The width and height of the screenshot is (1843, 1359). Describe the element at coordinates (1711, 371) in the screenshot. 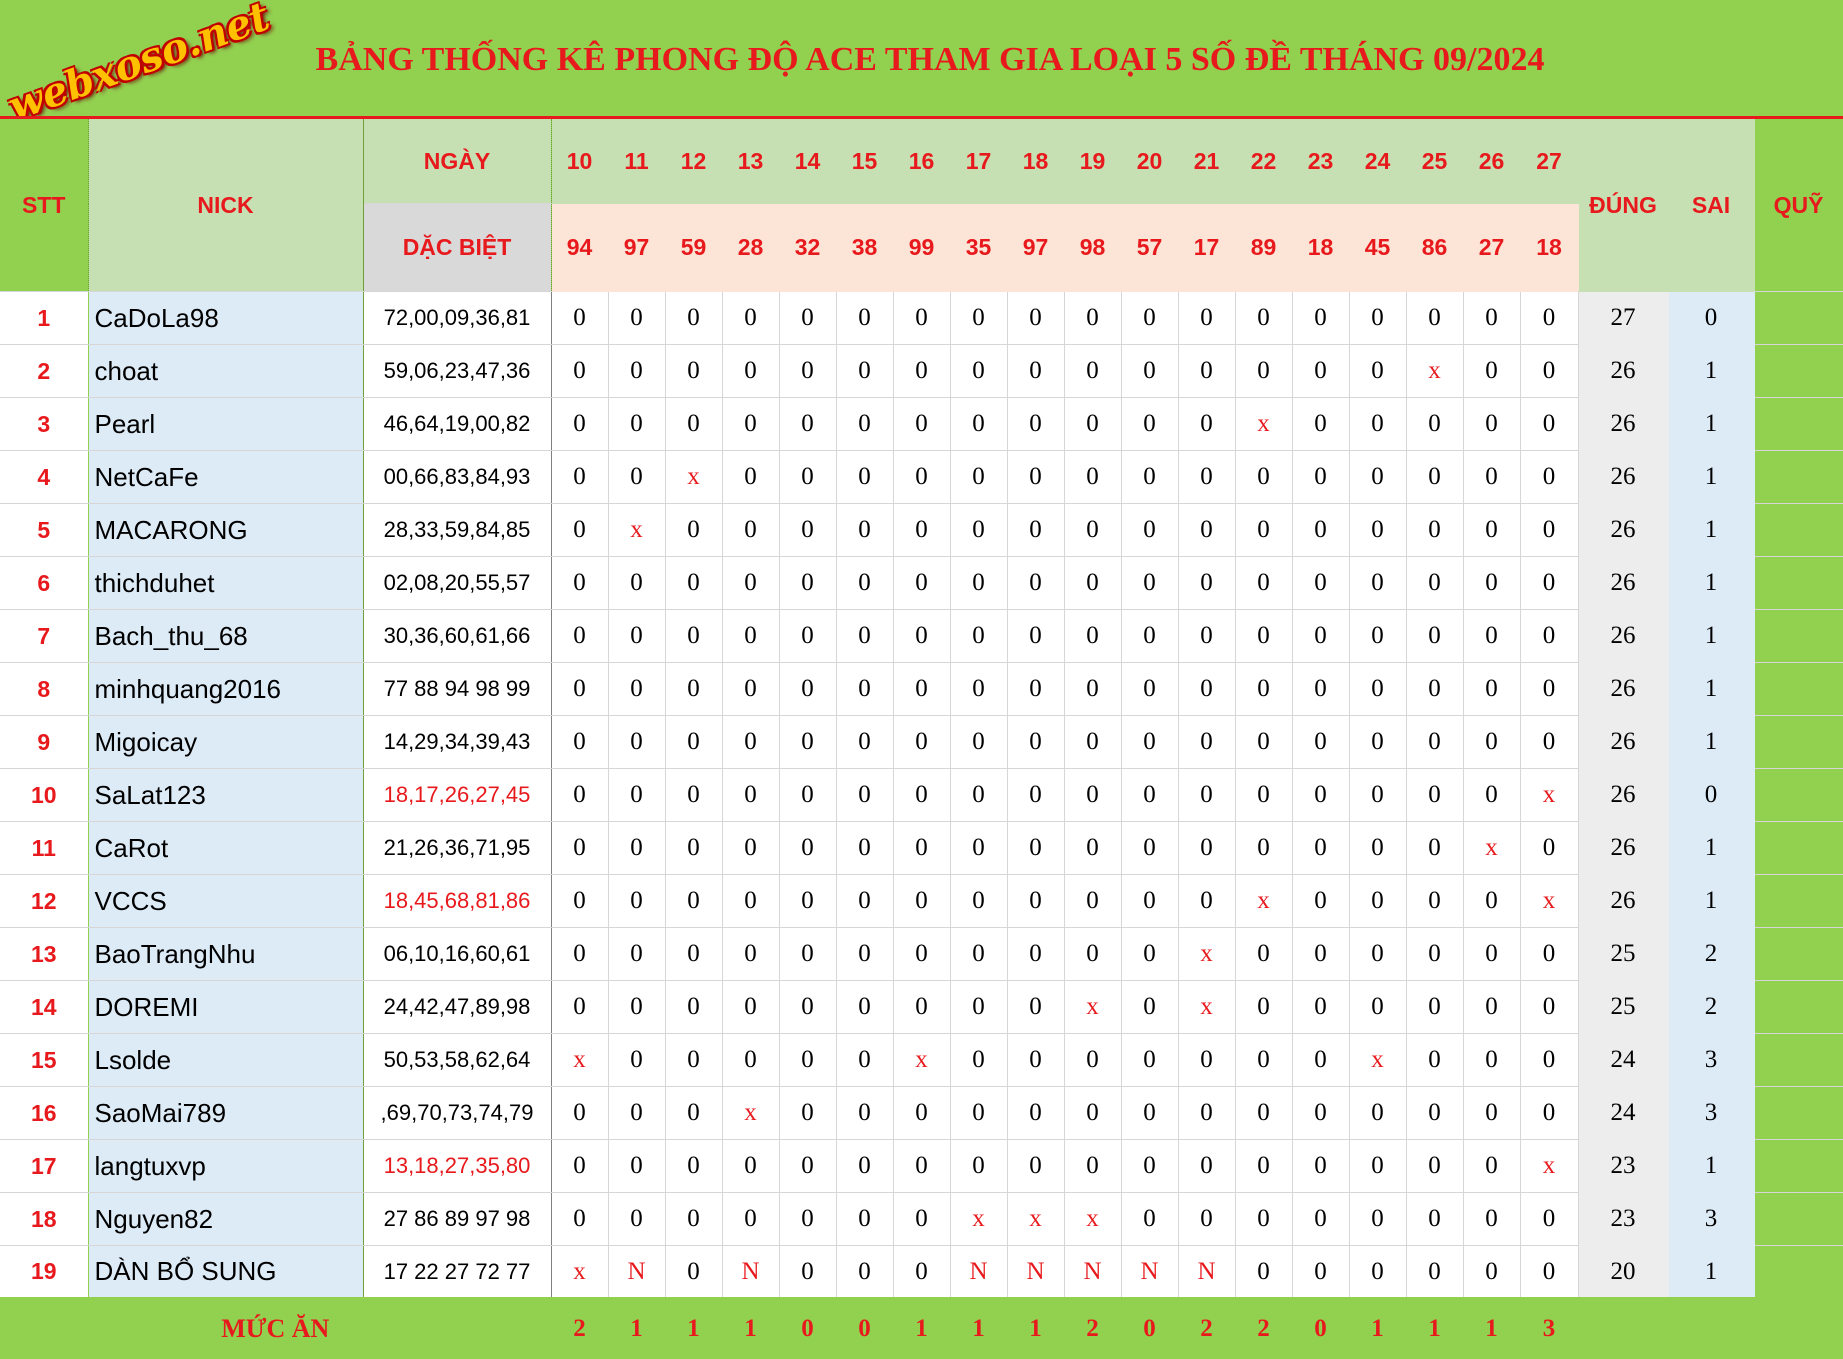

I see `row-sai: 1` at that location.